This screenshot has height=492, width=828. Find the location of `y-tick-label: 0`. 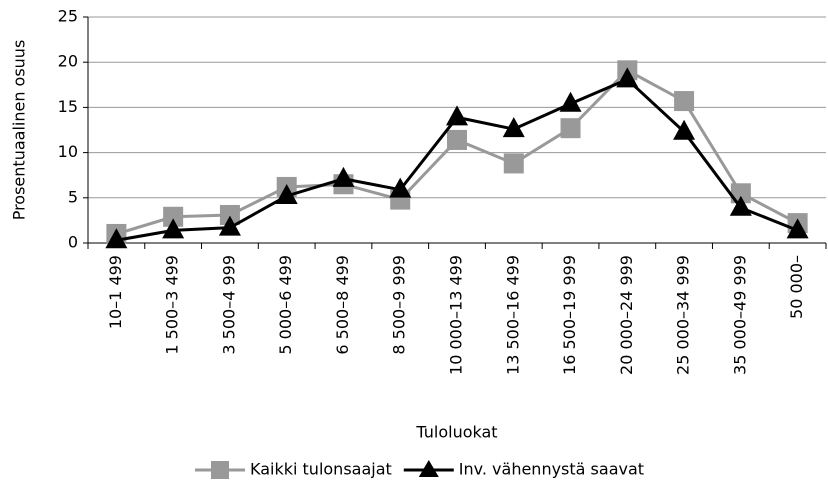

y-tick-label: 0 is located at coordinates (73, 242).